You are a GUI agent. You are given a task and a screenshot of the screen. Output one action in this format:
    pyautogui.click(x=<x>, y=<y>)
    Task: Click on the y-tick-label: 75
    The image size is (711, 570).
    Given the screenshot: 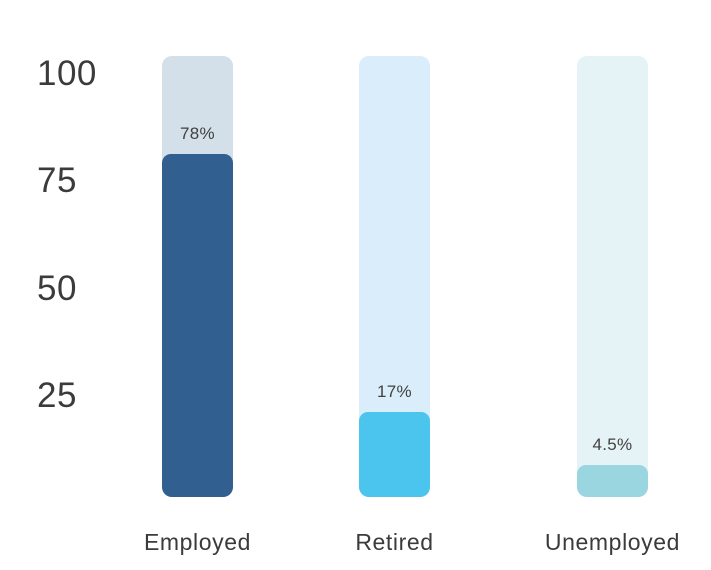 What is the action you would take?
    pyautogui.click(x=57, y=181)
    